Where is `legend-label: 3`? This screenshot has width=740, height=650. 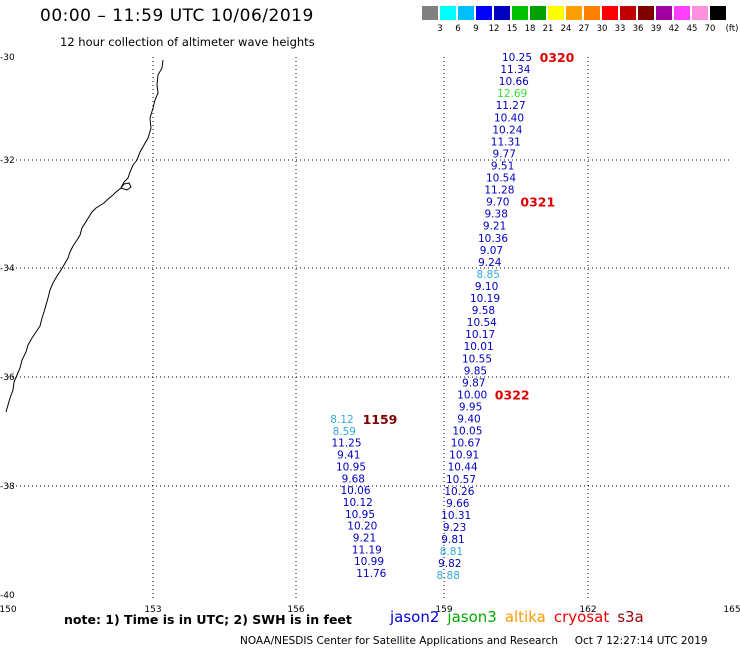
legend-label: 3 is located at coordinates (440, 29).